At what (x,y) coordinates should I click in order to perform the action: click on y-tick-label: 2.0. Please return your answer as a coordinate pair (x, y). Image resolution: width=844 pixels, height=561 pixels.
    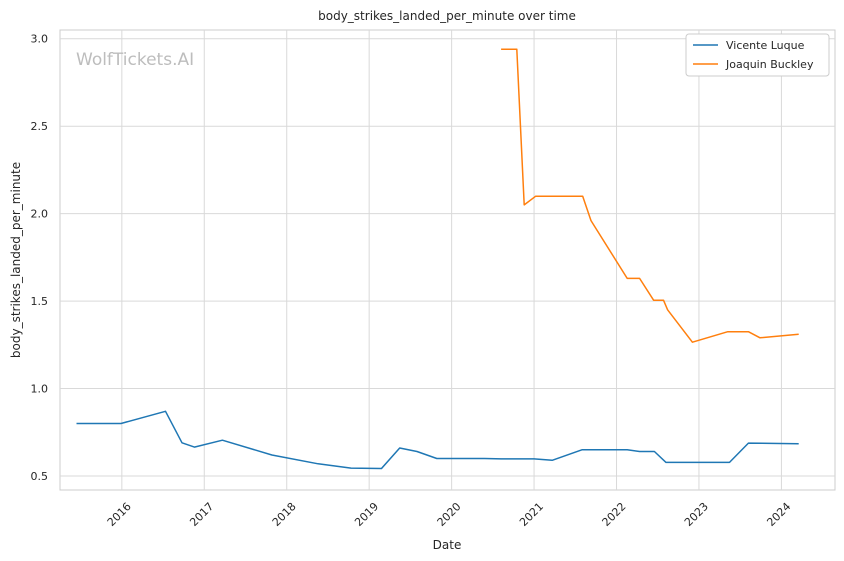
    Looking at the image, I should click on (40, 214).